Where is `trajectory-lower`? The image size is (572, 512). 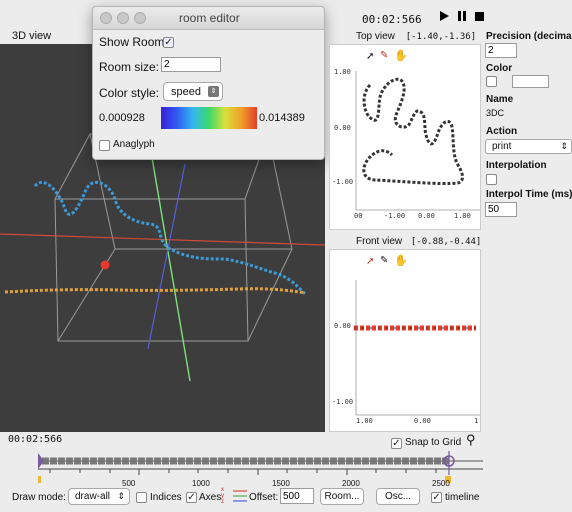
trajectory-lower is located at coordinates (155, 291).